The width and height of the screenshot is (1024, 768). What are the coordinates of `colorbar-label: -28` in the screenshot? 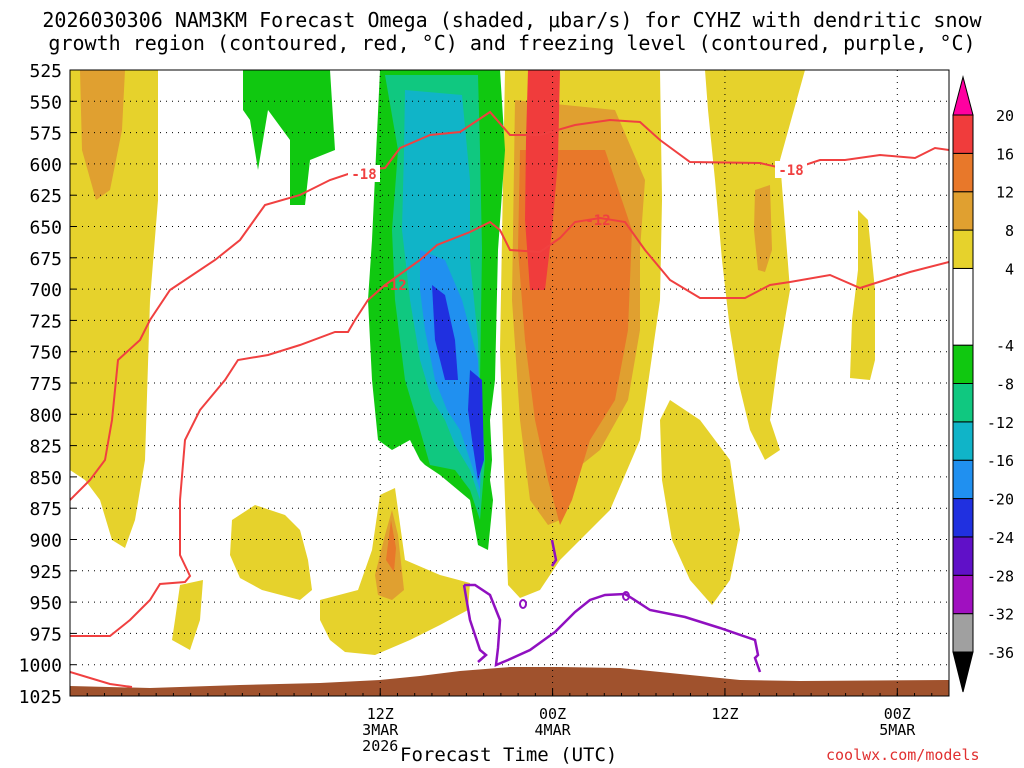 It's located at (1000, 576).